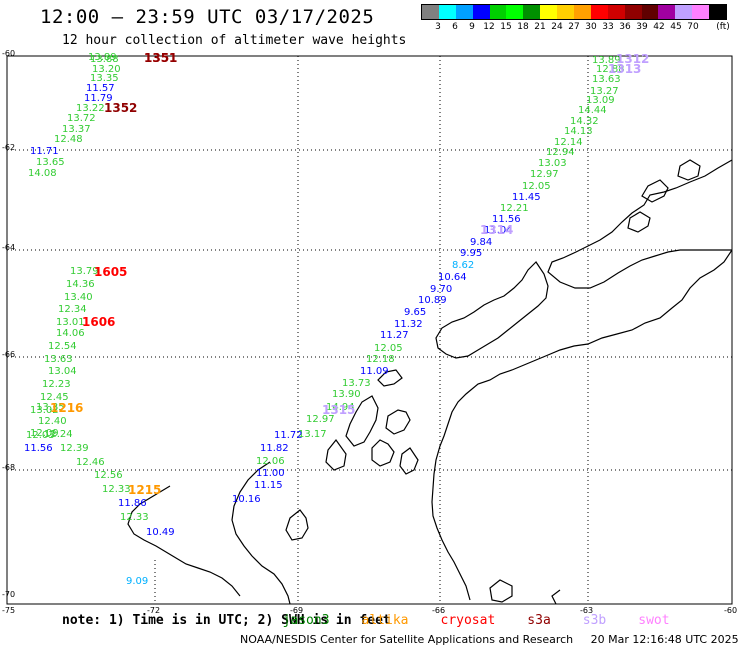 This screenshot has height=650, width=740. Describe the element at coordinates (600, 100) in the screenshot. I see `swh-value: 13.09` at that location.